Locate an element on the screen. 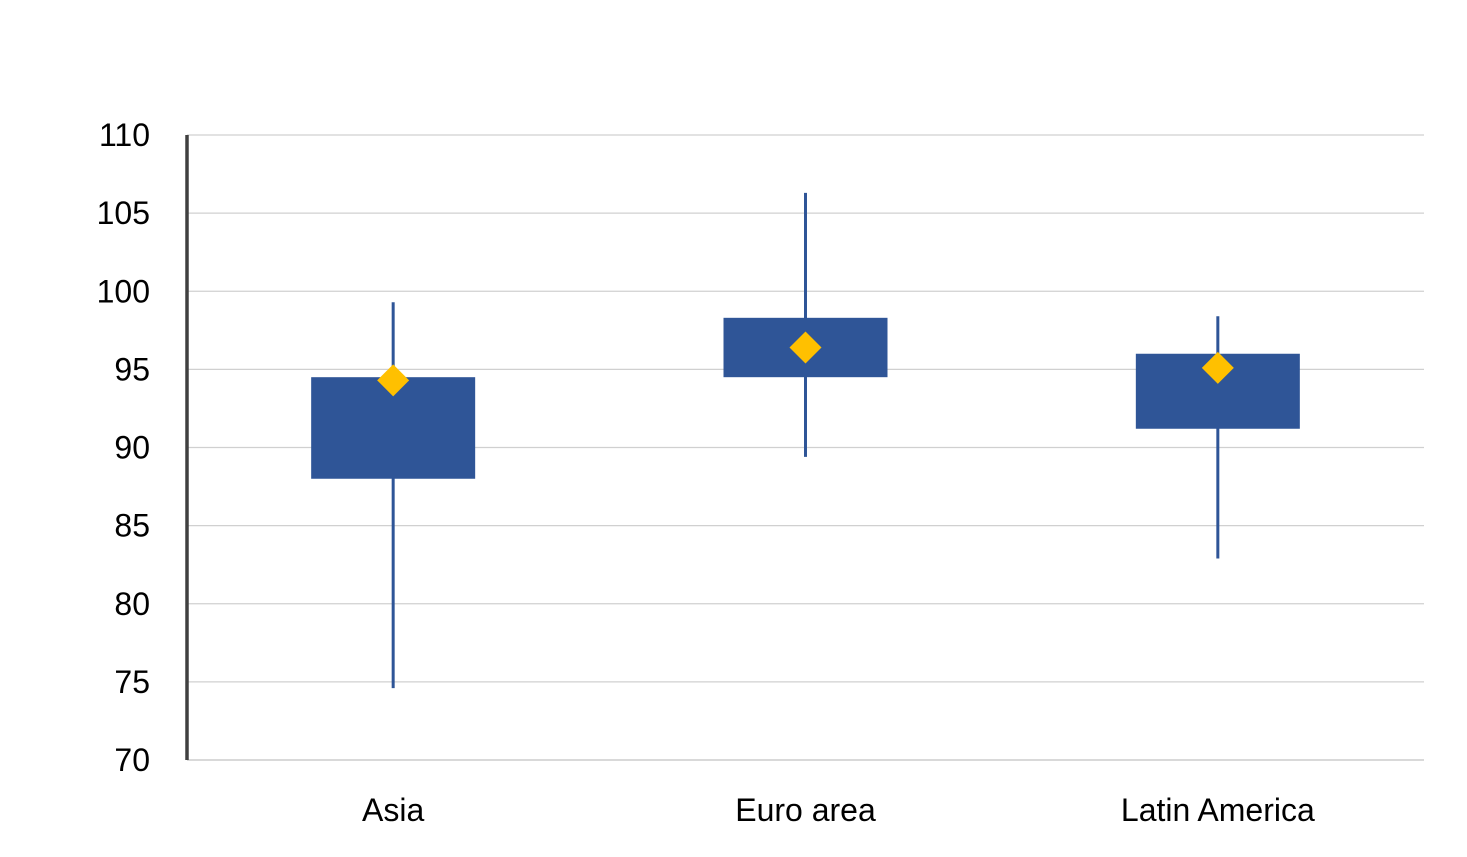 Image resolution: width=1467 pixels, height=857 pixels. y-tick-label: 75 is located at coordinates (132, 682).